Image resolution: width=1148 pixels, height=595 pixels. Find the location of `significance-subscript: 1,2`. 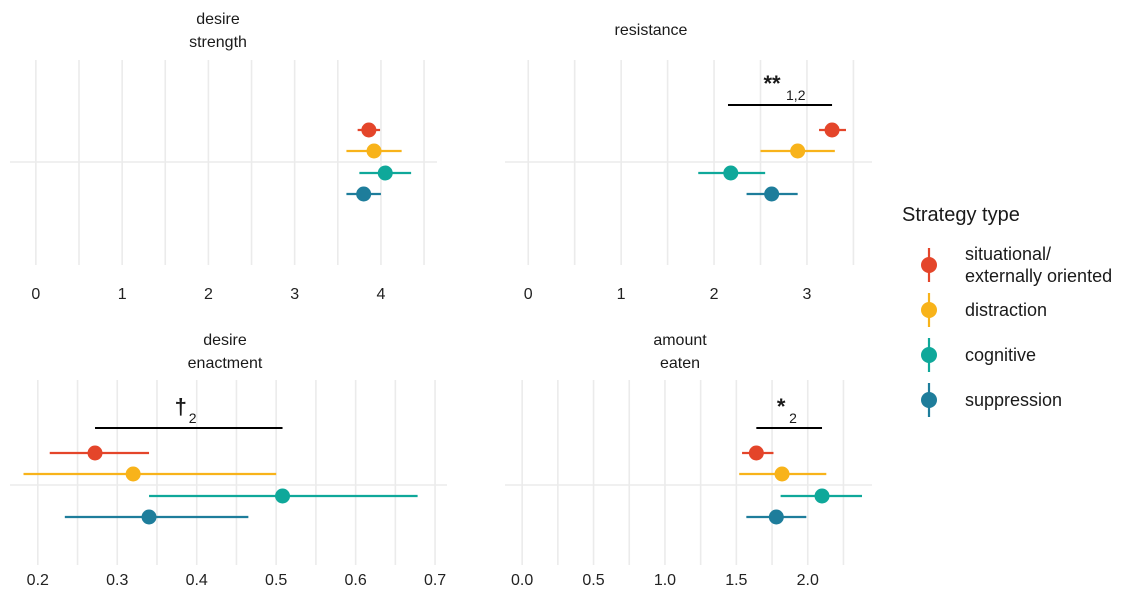

significance-subscript: 1,2 is located at coordinates (796, 95).